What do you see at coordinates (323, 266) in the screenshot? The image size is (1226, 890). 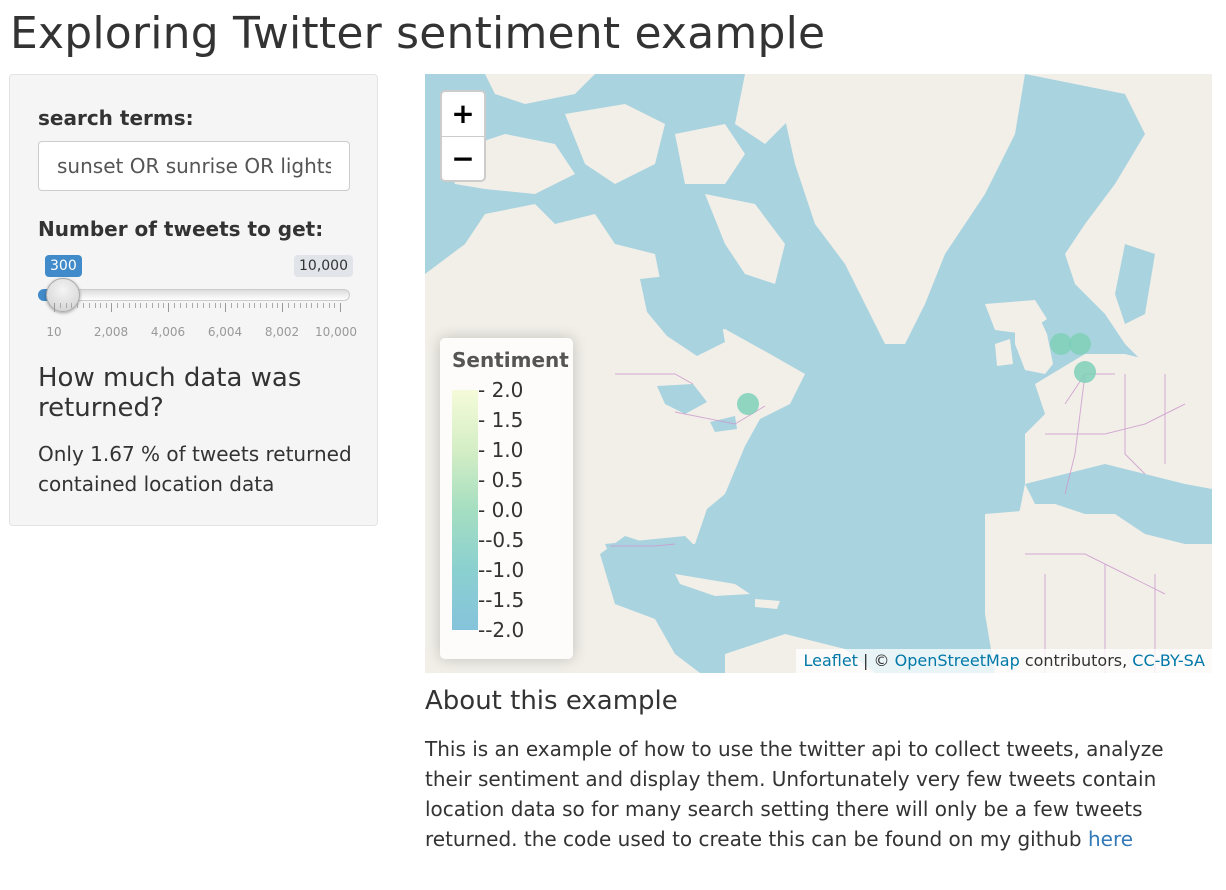 I see `slider-max-badge: 10,000` at bounding box center [323, 266].